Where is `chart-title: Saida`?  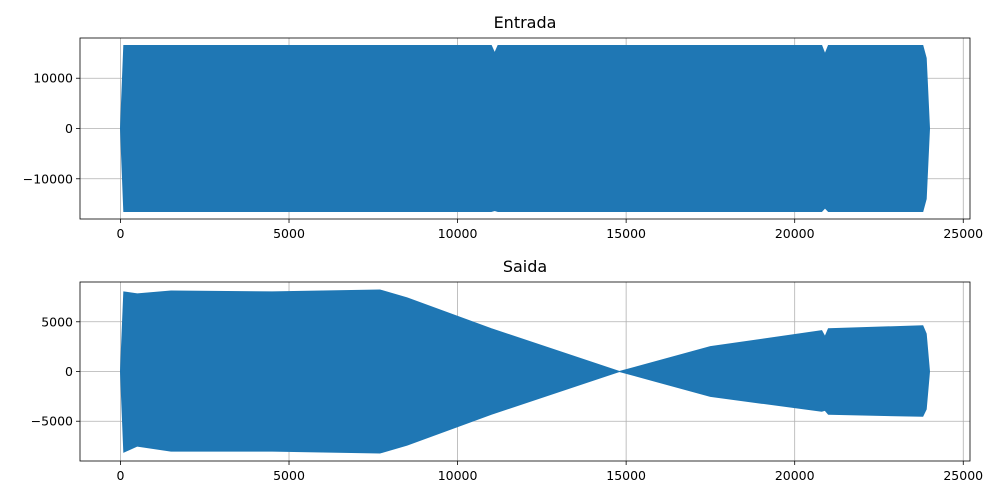 chart-title: Saida is located at coordinates (525, 266).